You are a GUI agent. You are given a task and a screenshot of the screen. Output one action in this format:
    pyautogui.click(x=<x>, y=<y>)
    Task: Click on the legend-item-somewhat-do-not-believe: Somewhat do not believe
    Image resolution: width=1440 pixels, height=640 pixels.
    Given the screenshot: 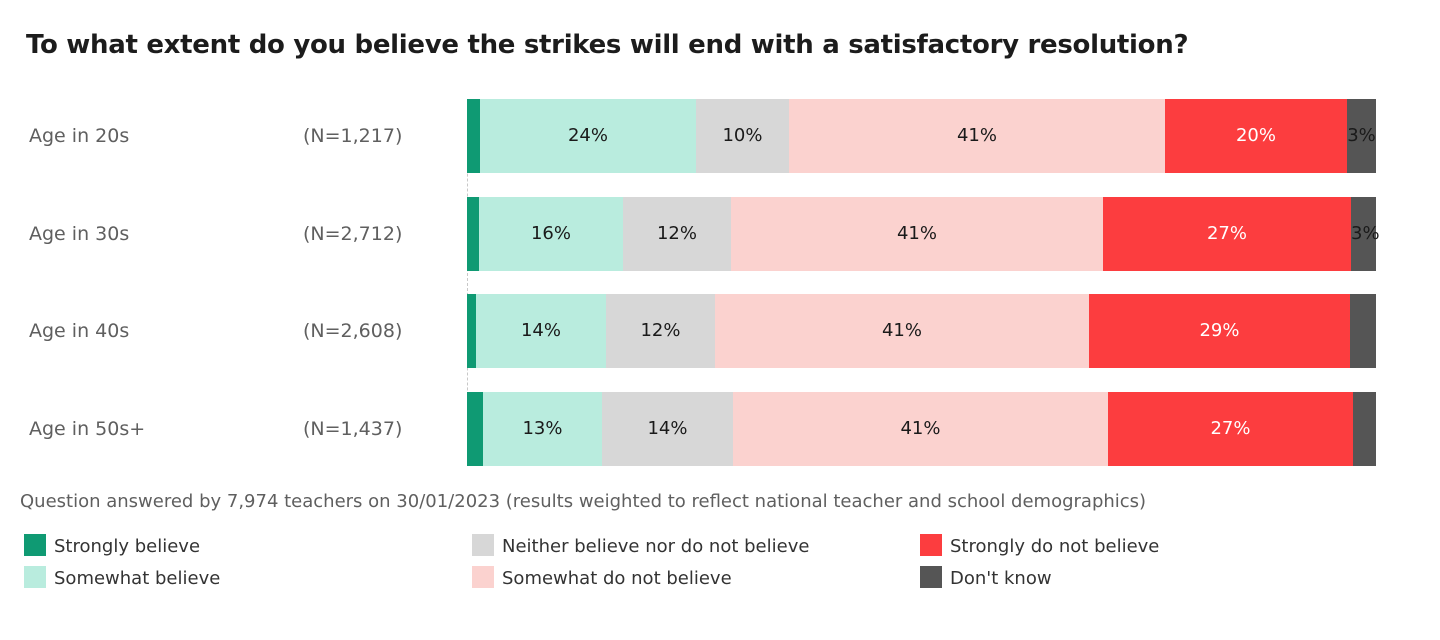 What is the action you would take?
    pyautogui.click(x=602, y=578)
    